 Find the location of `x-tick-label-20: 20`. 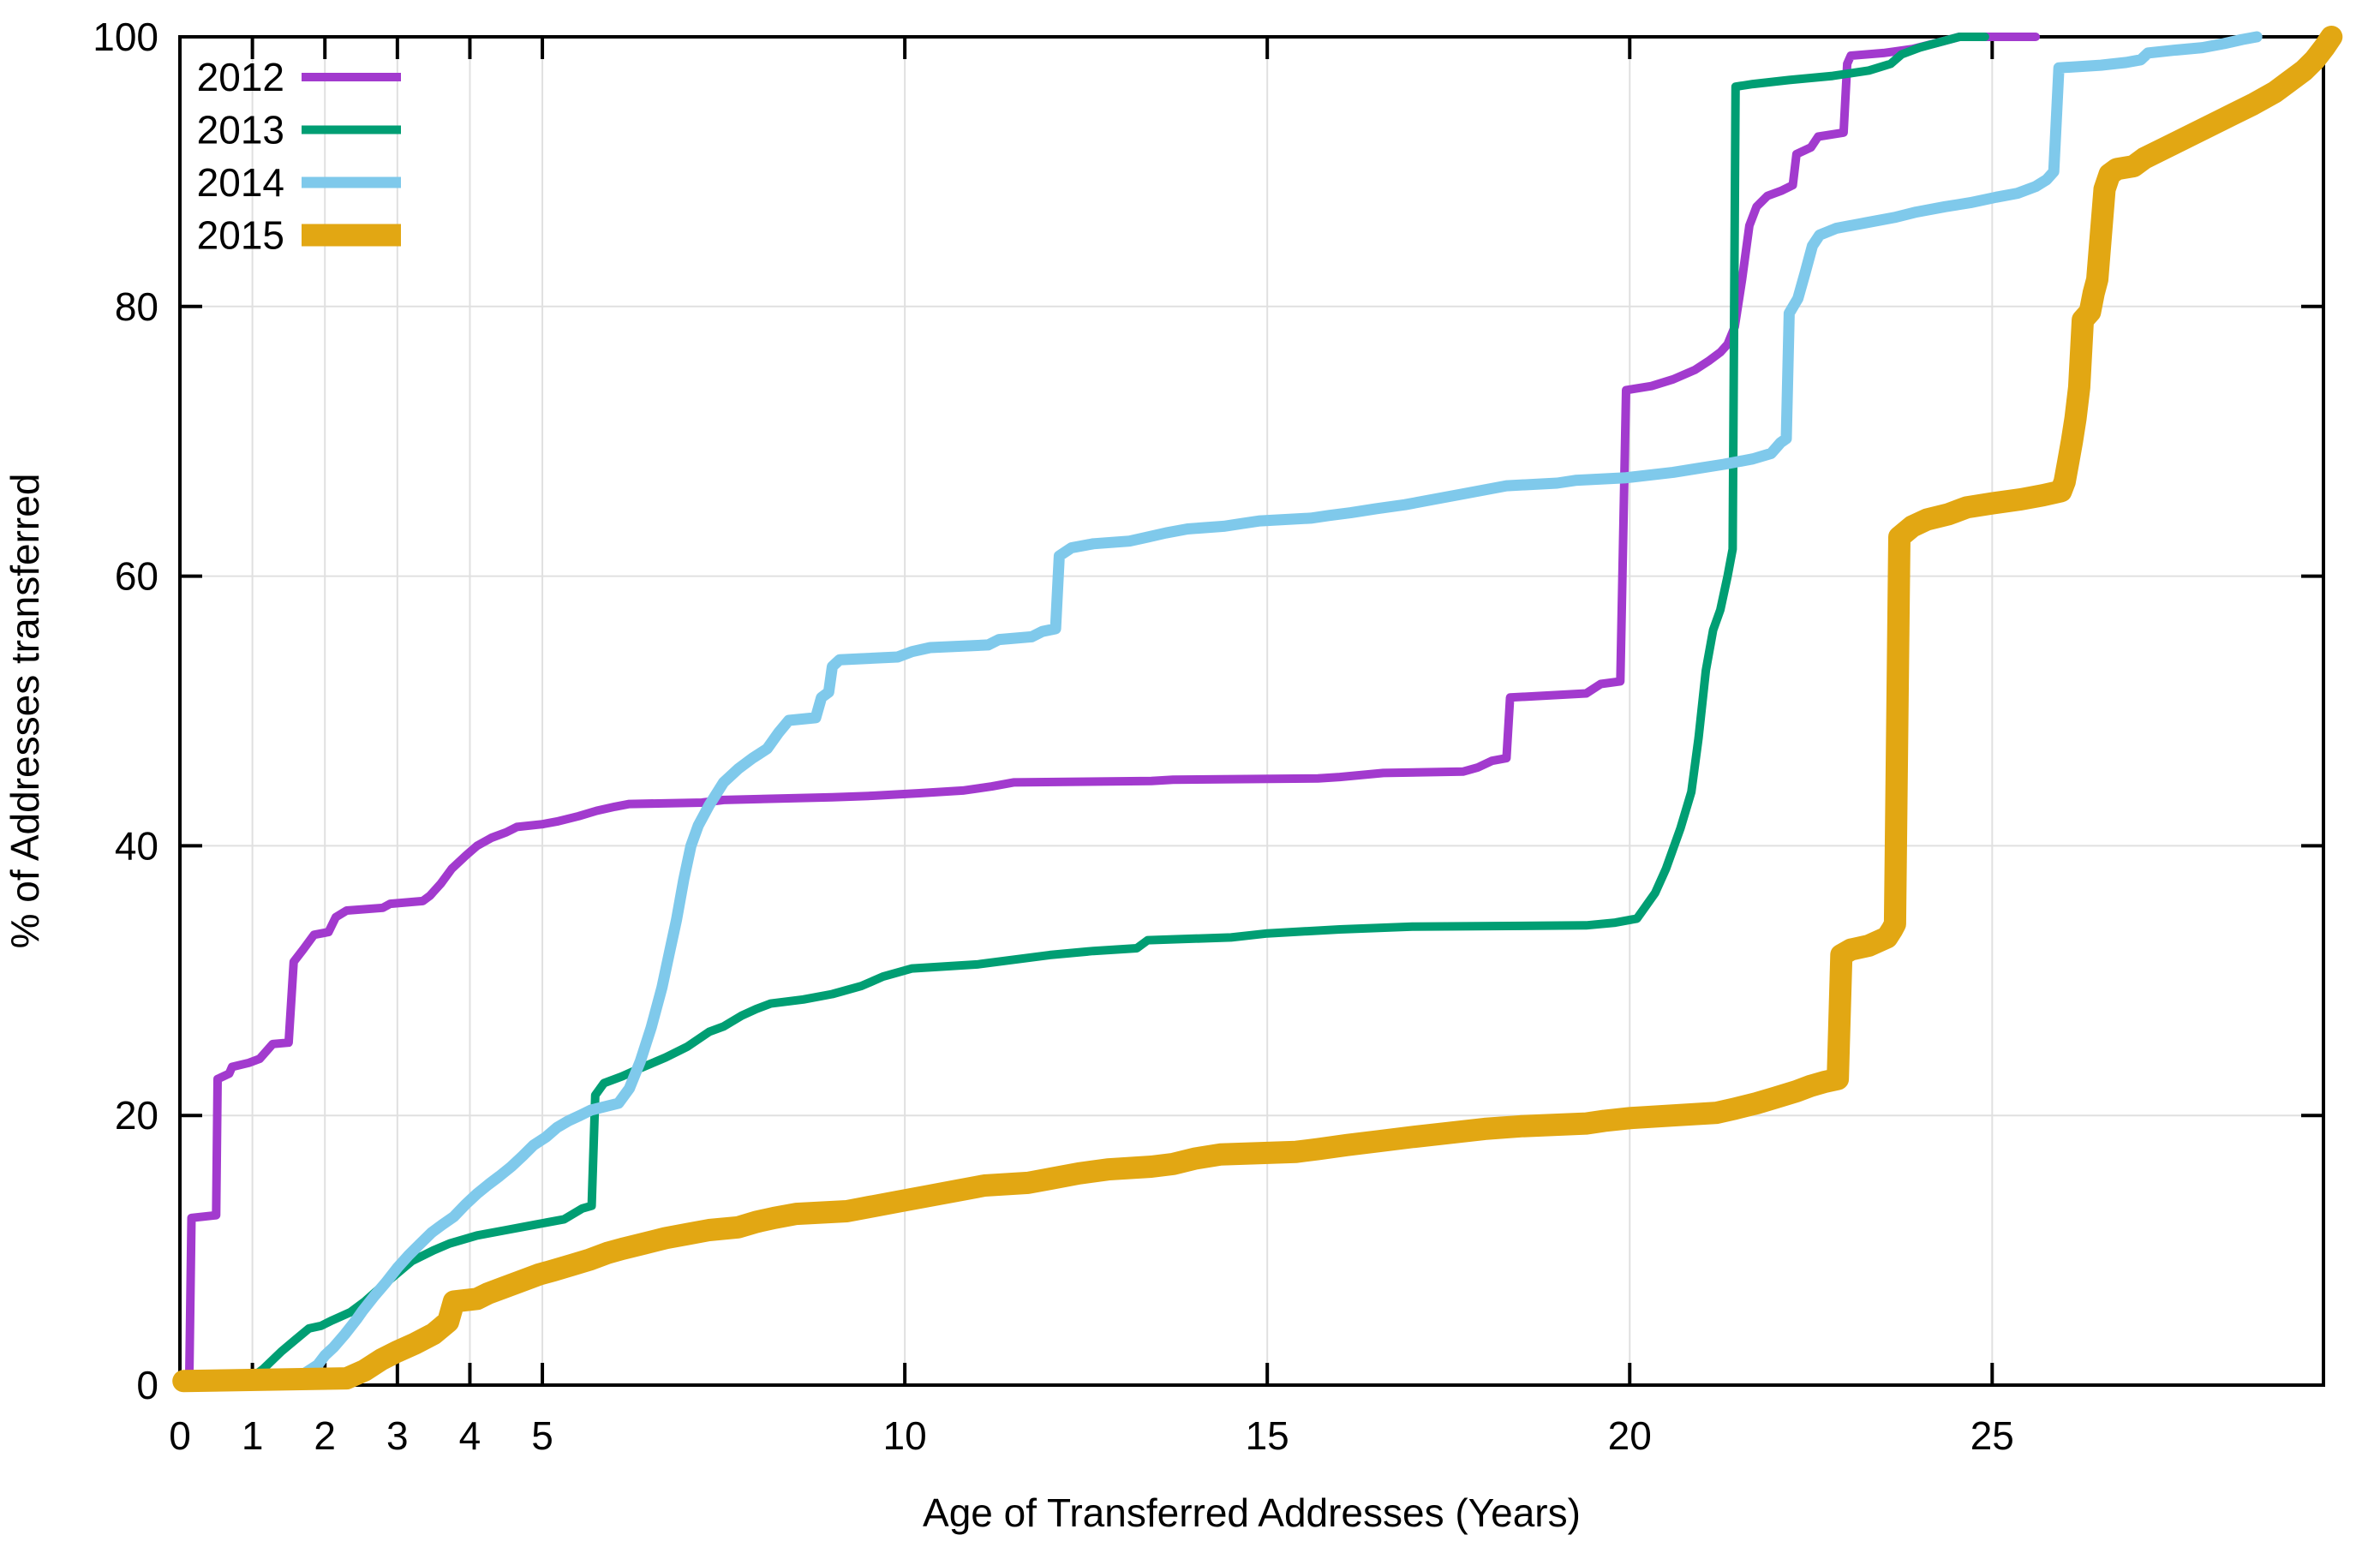

x-tick-label-20: 20 is located at coordinates (1630, 1435).